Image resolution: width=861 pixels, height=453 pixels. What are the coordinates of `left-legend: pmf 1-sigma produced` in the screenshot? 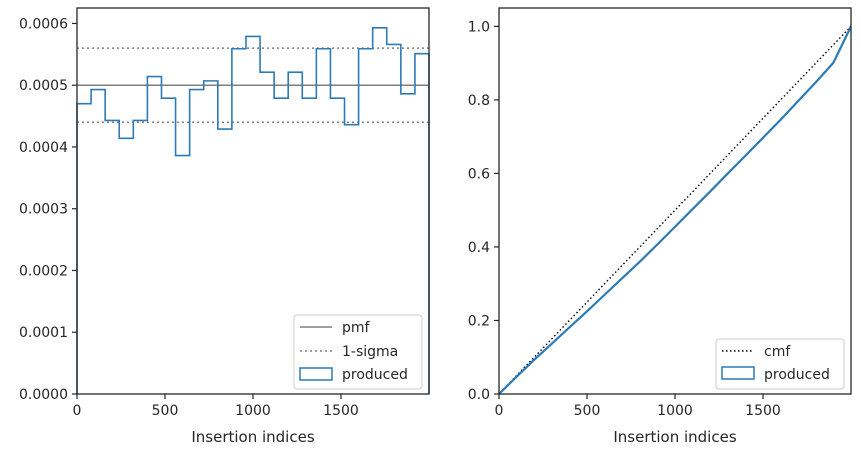 It's located at (358, 352).